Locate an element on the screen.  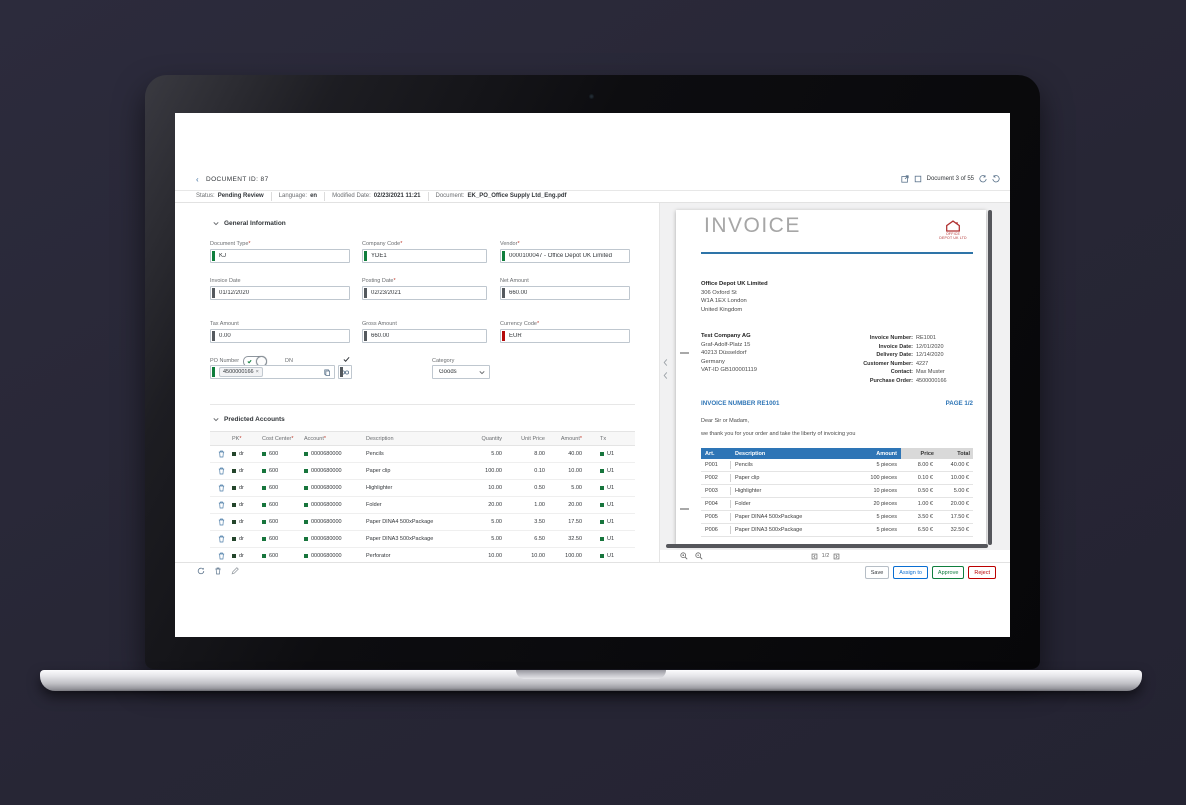
reprocess-icon is located at coordinates (201, 571).